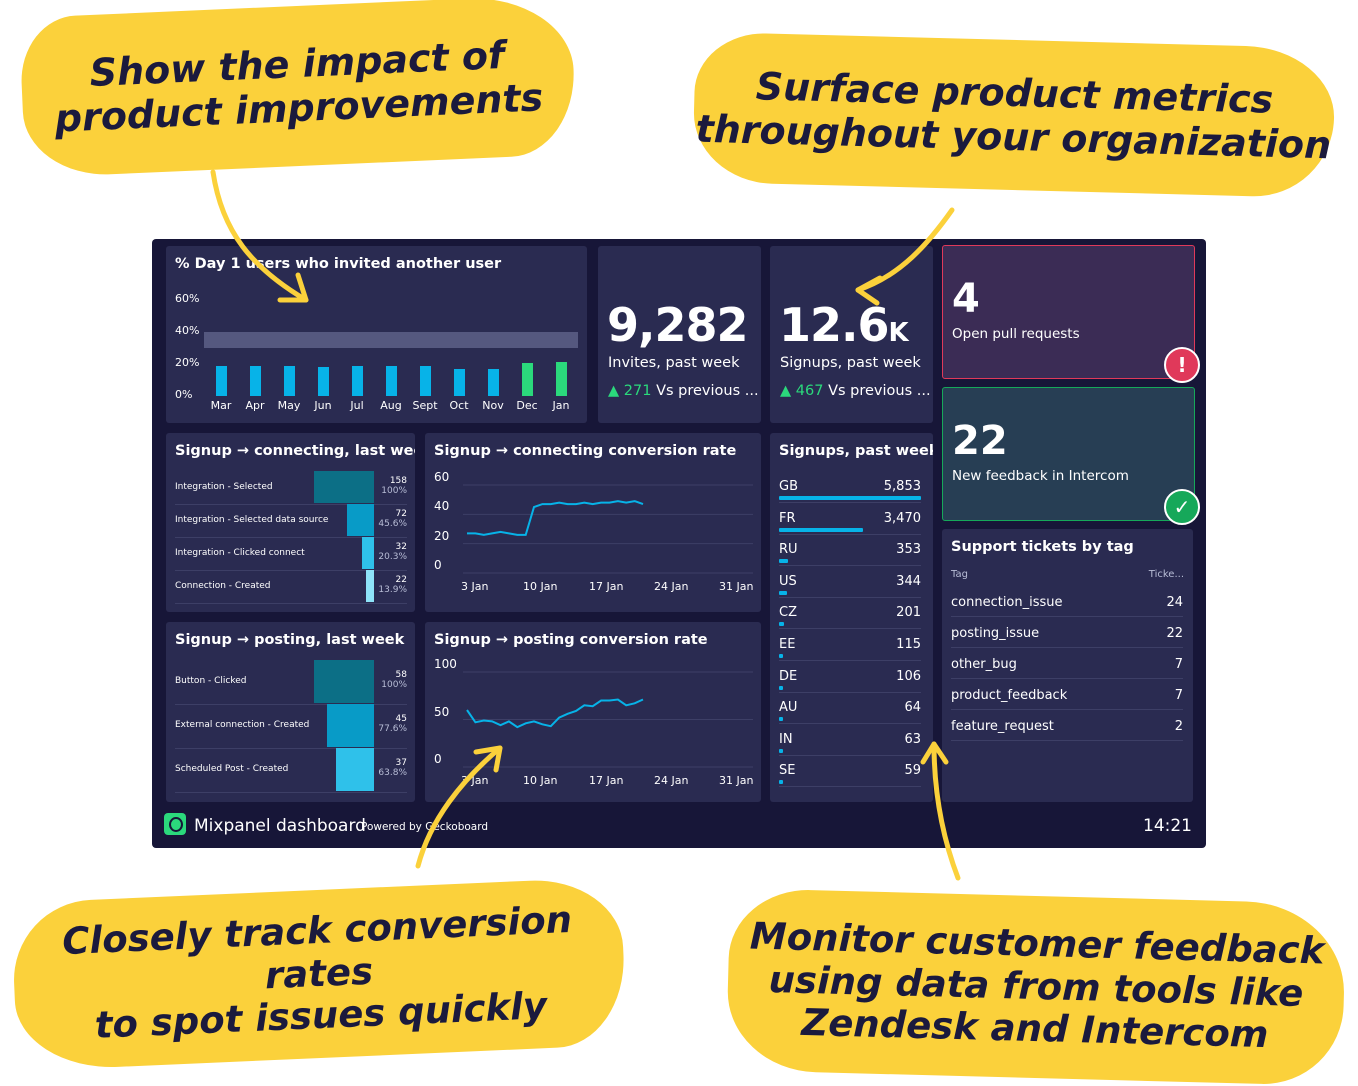  I want to click on up-arrow-icon: ▲, so click(786, 391).